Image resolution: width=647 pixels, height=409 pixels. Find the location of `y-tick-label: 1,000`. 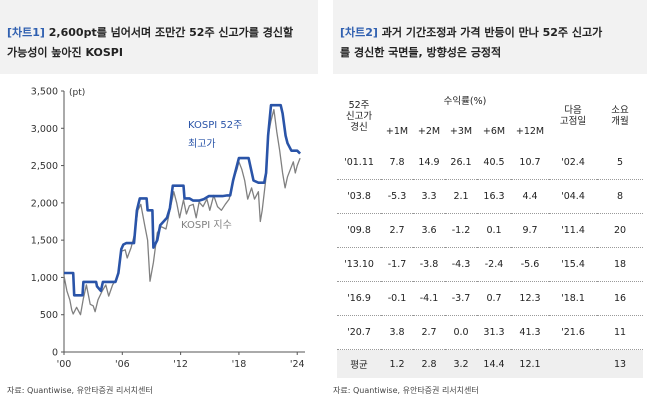

y-tick-label: 1,000 is located at coordinates (44, 278).